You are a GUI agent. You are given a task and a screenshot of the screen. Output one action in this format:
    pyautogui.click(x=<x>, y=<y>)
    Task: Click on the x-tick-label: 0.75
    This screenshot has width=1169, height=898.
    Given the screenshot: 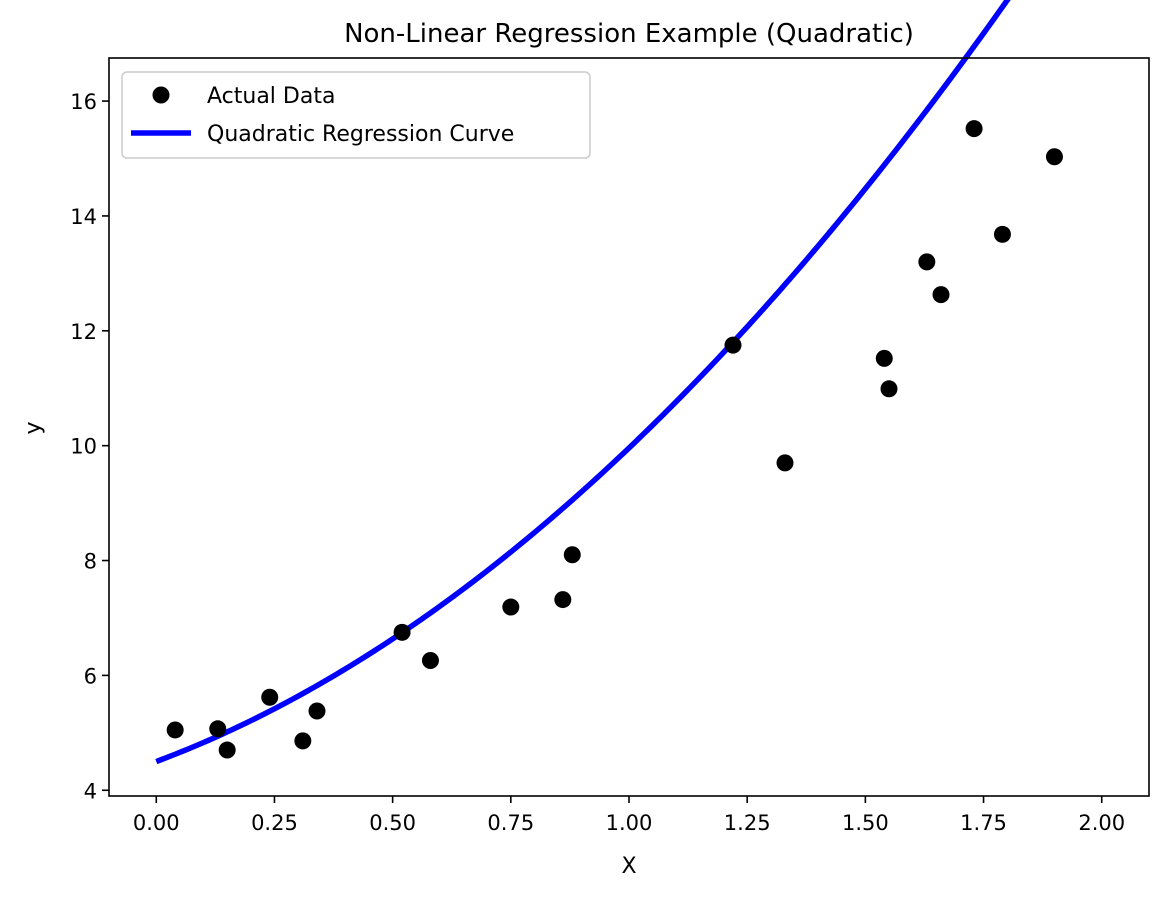 What is the action you would take?
    pyautogui.click(x=510, y=823)
    